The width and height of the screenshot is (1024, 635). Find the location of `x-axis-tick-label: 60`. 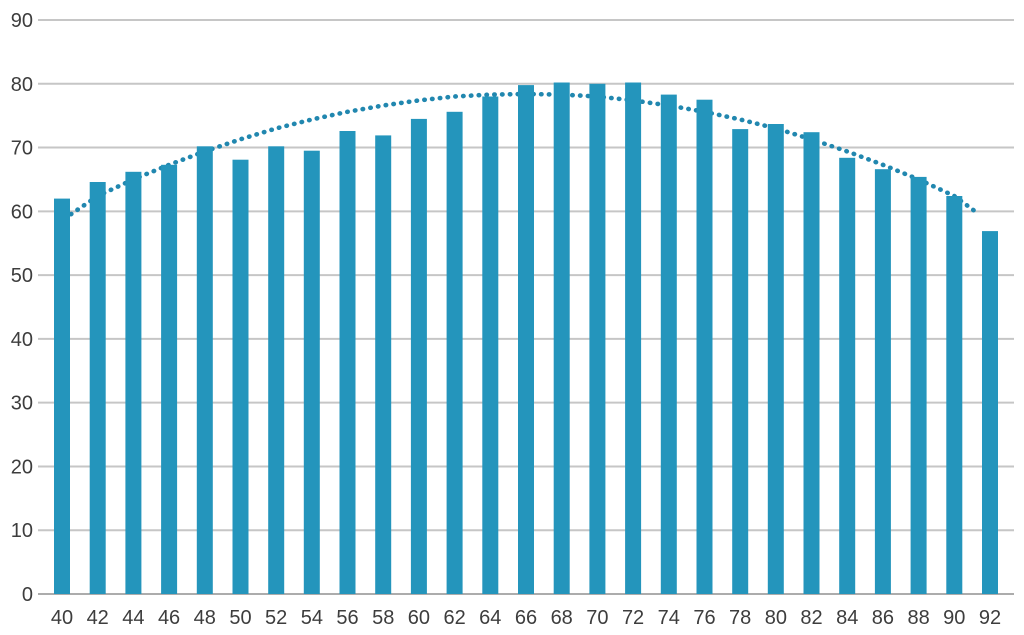

x-axis-tick-label: 60 is located at coordinates (419, 618).